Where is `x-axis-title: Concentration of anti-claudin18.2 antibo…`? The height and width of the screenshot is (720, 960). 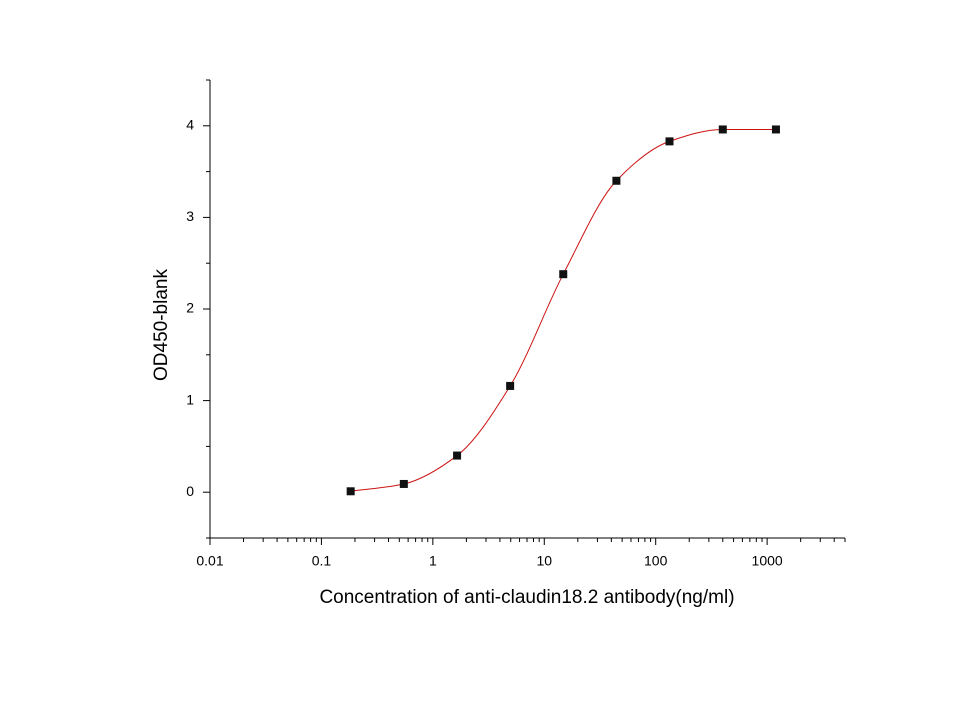 x-axis-title: Concentration of anti-claudin18.2 antibo… is located at coordinates (526, 597).